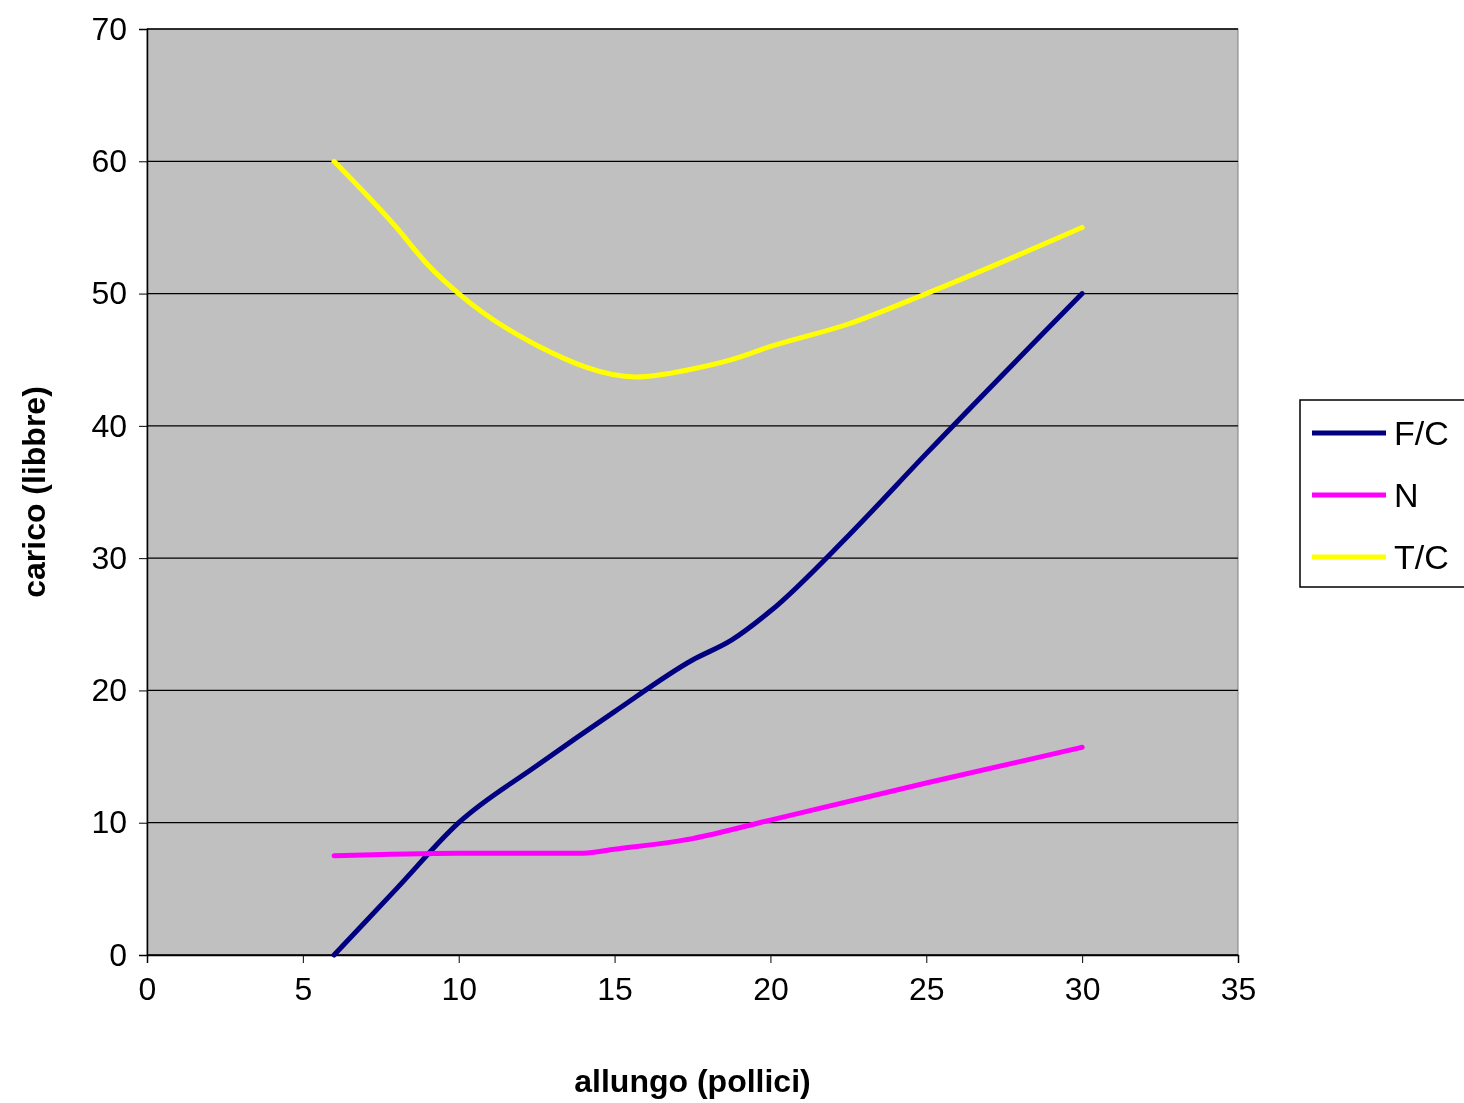 This screenshot has width=1464, height=1103. Describe the element at coordinates (118, 954) in the screenshot. I see `y-tick-label: 0` at that location.